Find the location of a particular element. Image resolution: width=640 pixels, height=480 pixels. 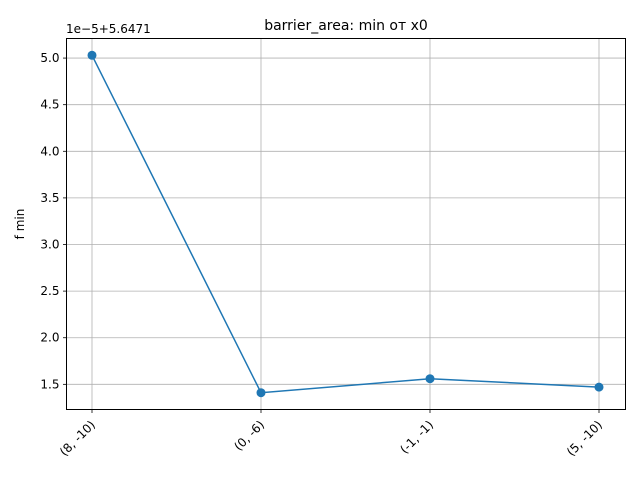

y-tick-label: 4.5 is located at coordinates (49, 105).